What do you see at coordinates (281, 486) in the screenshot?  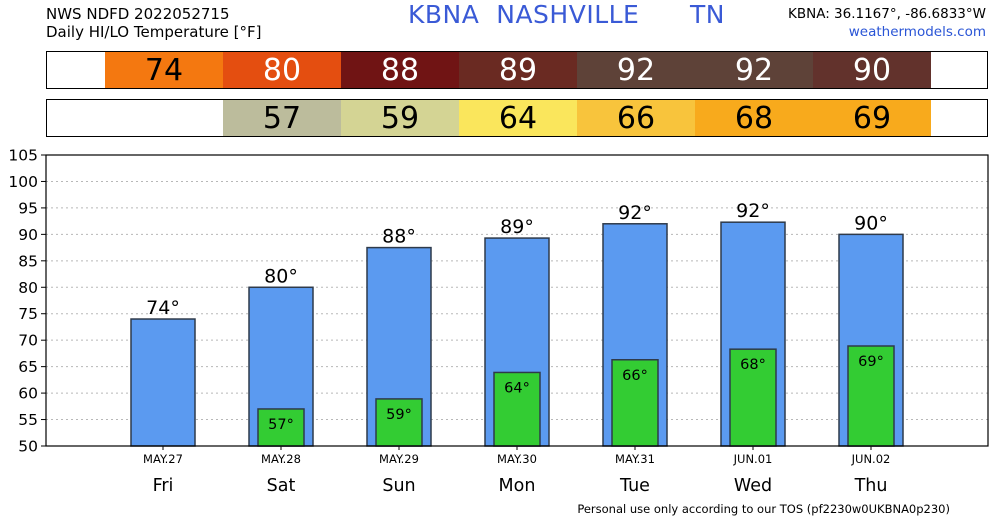 I see `day-label: Sat` at bounding box center [281, 486].